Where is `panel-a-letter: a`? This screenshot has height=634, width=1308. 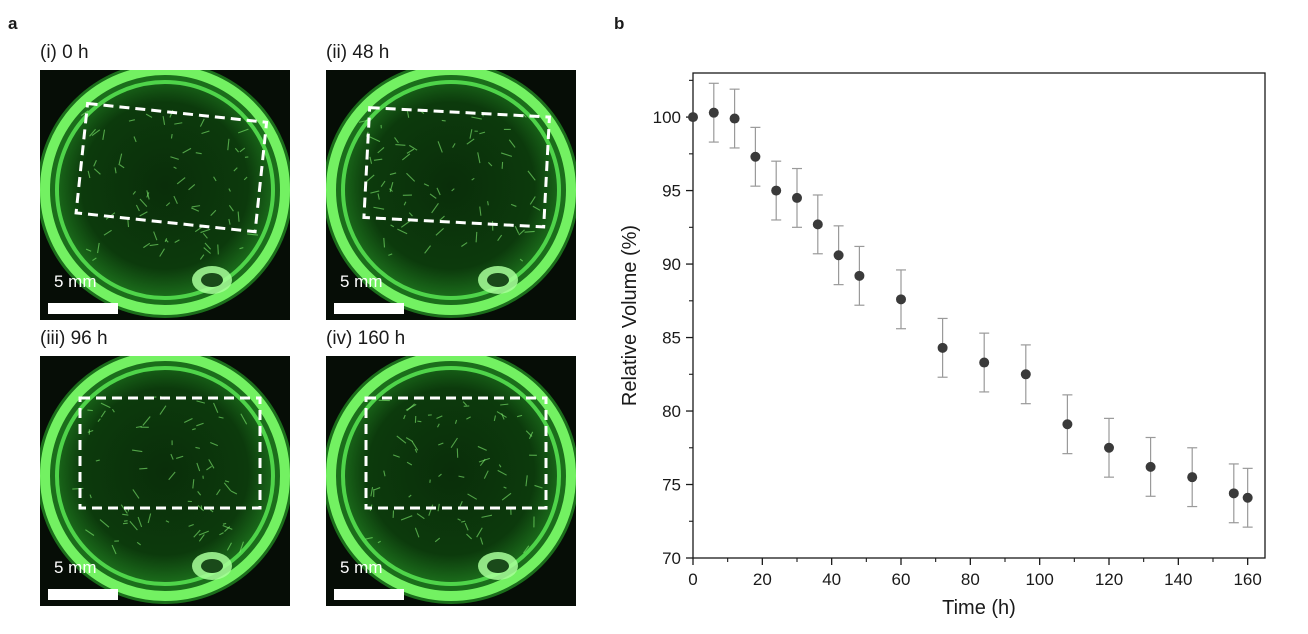 panel-a-letter: a is located at coordinates (13, 23).